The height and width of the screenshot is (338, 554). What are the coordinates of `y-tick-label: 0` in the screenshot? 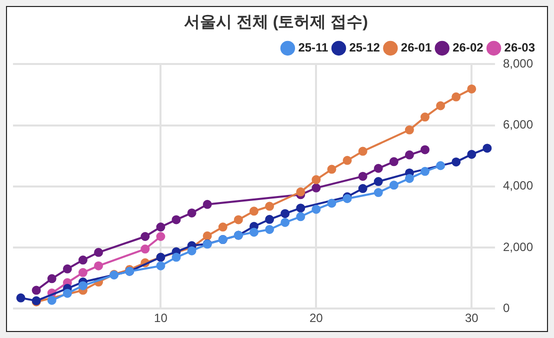 It's located at (506, 307).